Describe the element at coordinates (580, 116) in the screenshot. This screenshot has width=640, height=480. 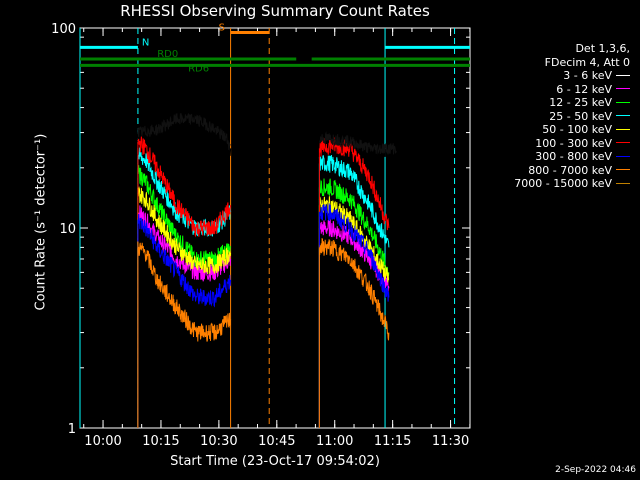
I see `legend-label: 25 - 50 keV` at that location.